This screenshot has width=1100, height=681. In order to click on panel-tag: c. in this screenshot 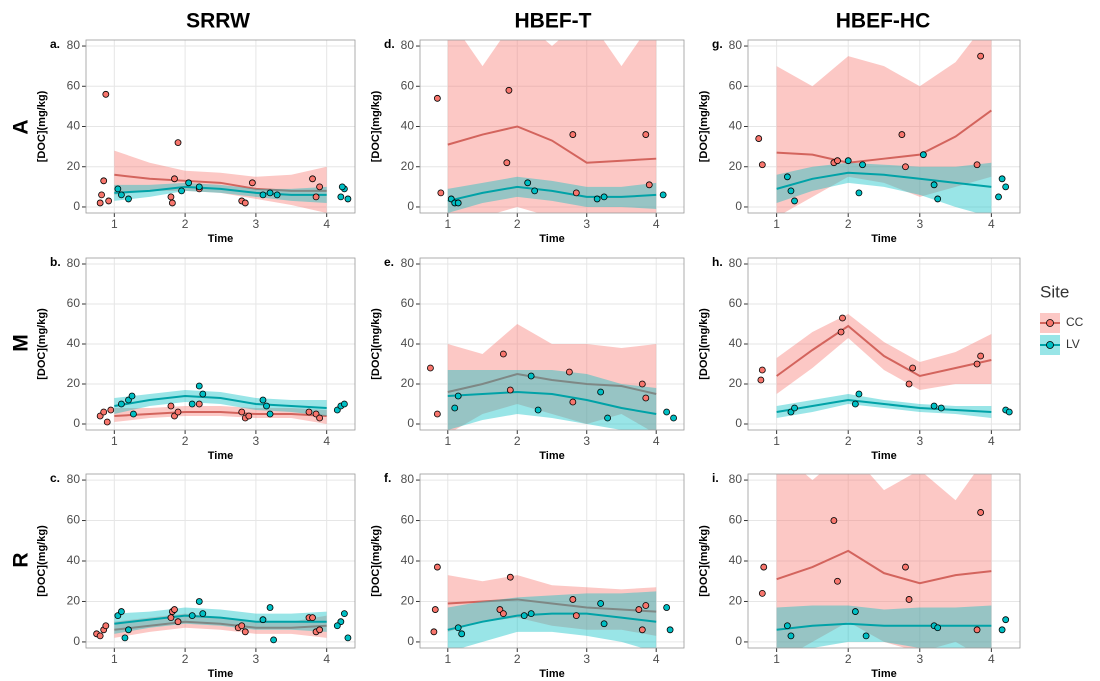, I will do `click(55, 478)`.